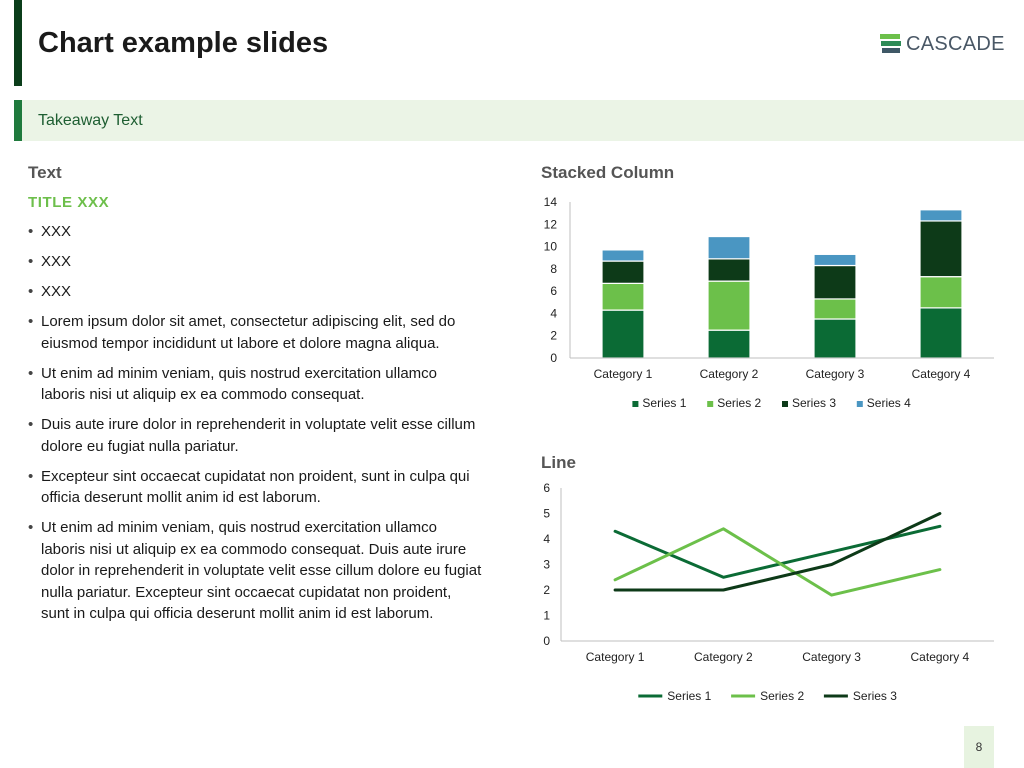 Image resolution: width=1024 pixels, height=768 pixels. What do you see at coordinates (45, 172) in the screenshot?
I see `text-section-label: Text` at bounding box center [45, 172].